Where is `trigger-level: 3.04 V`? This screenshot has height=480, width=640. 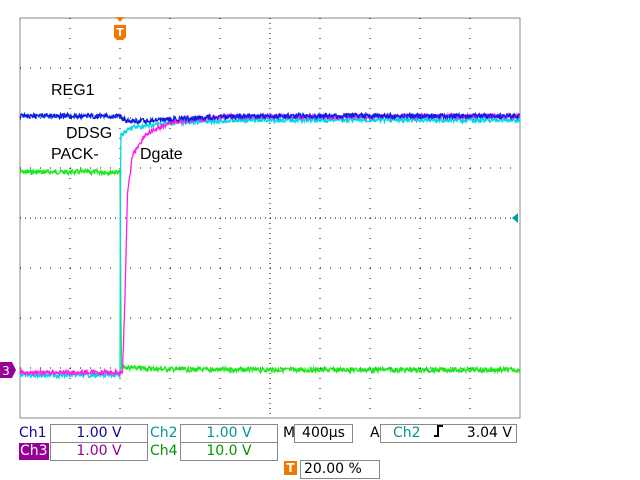
trigger-level: 3.04 V is located at coordinates (489, 433).